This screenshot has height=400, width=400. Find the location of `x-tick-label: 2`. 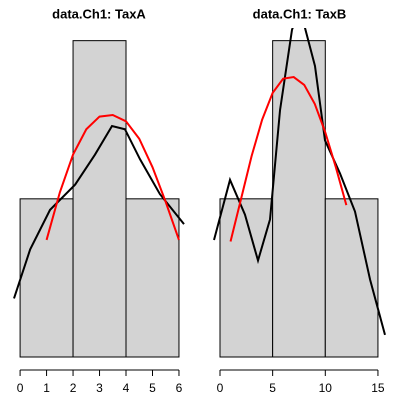

x-tick-label: 2 is located at coordinates (73, 388).